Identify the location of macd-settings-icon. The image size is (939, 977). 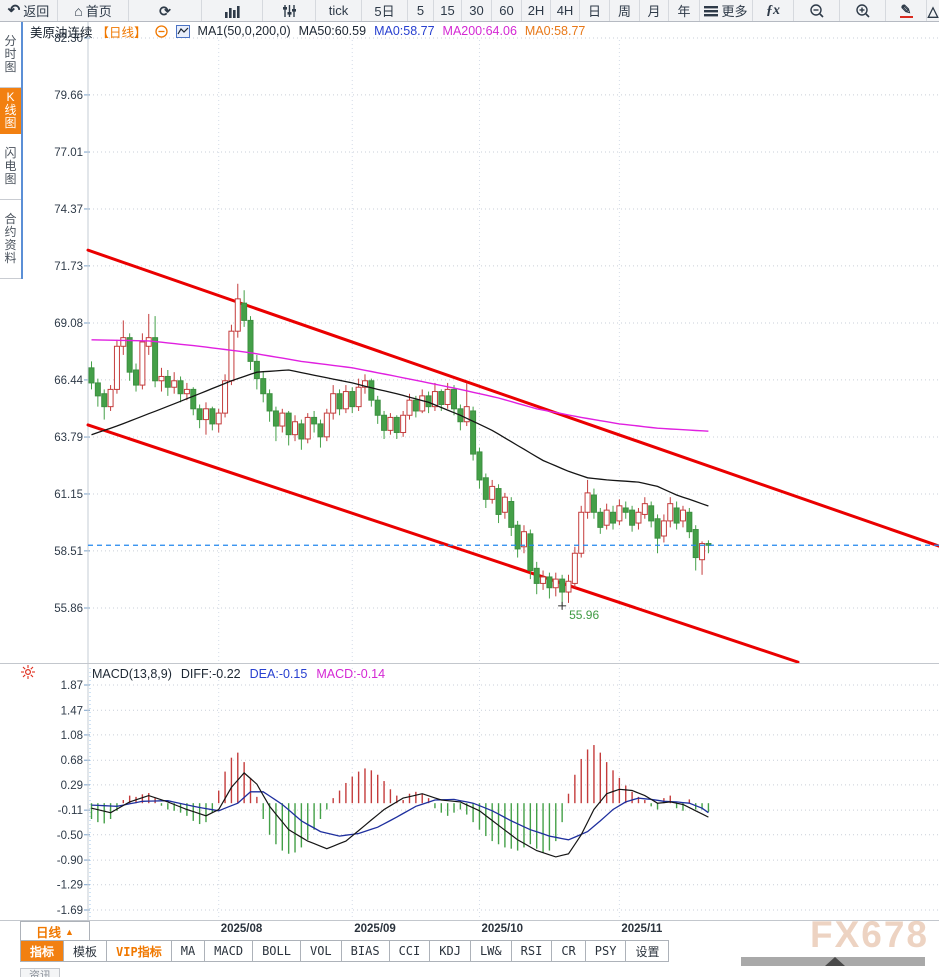
(28, 674).